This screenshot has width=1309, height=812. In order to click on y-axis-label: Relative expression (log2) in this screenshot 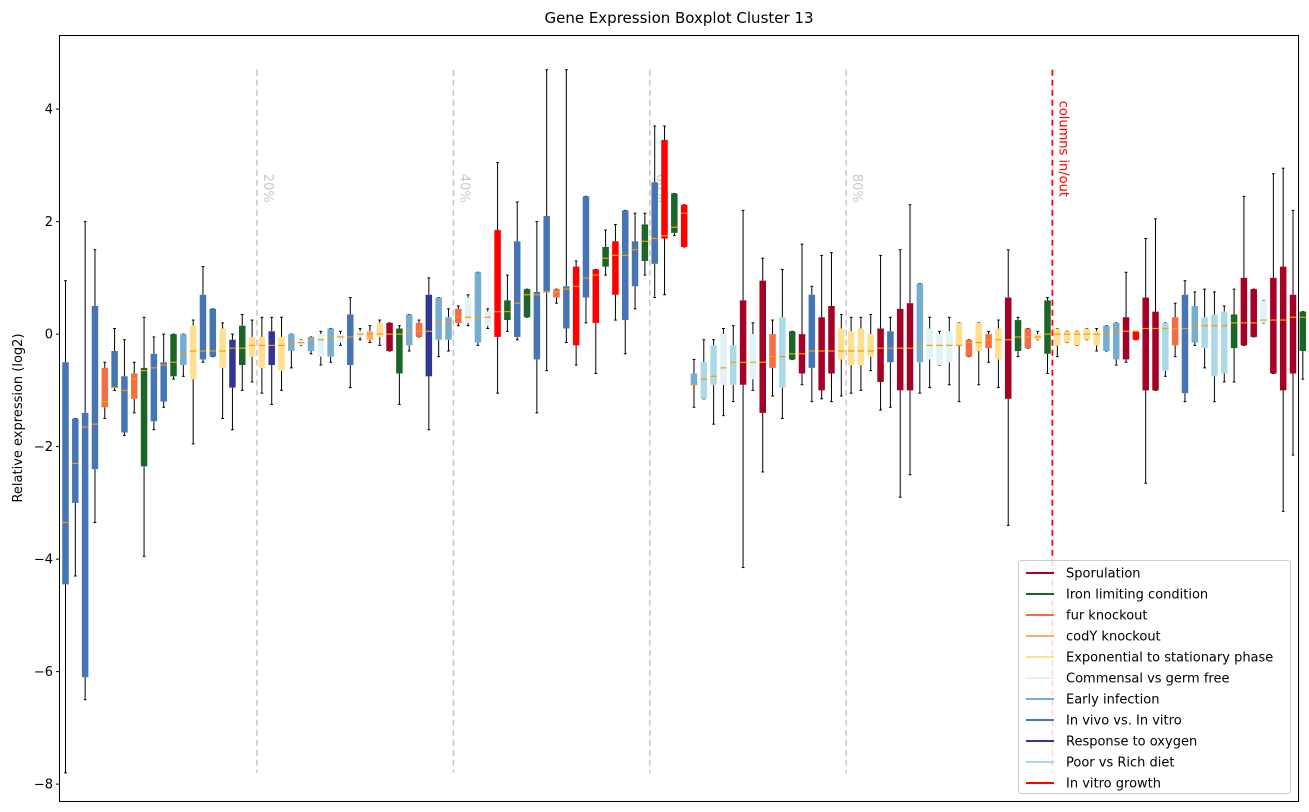, I will do `click(18, 417)`.